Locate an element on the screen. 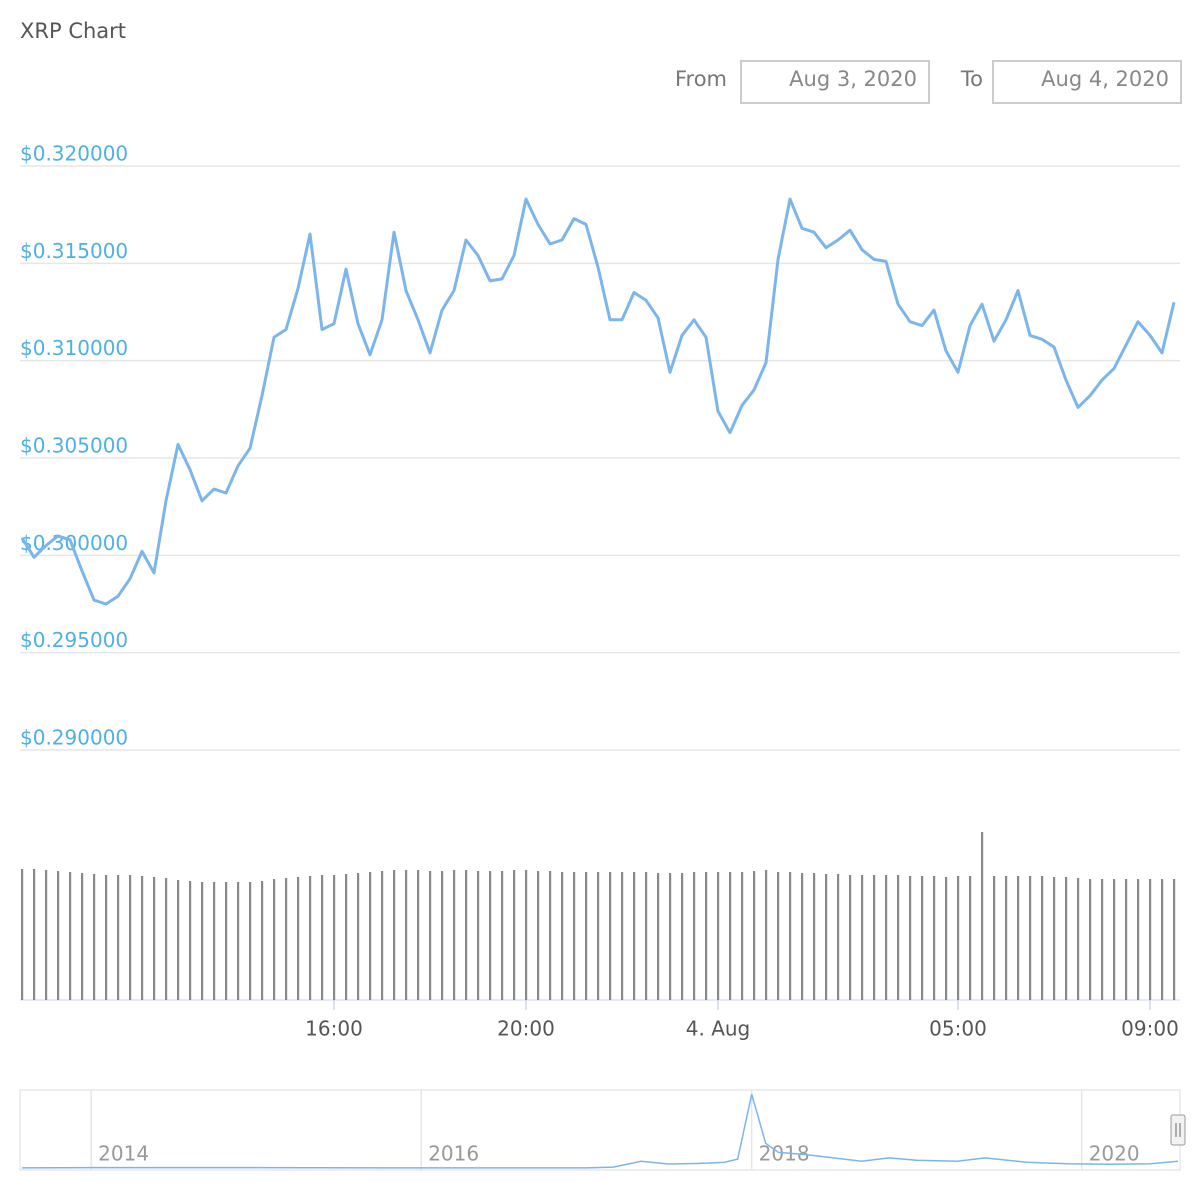 This screenshot has height=1200, width=1200. y-tick-label: $0.295000 is located at coordinates (74, 640).